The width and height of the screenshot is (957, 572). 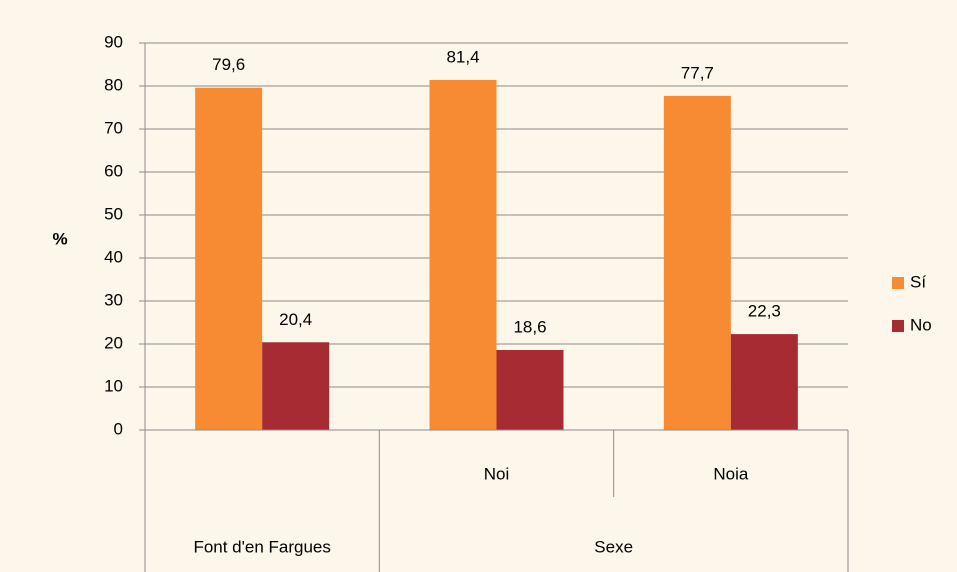 I want to click on y-tick-label: 10, so click(x=113, y=385).